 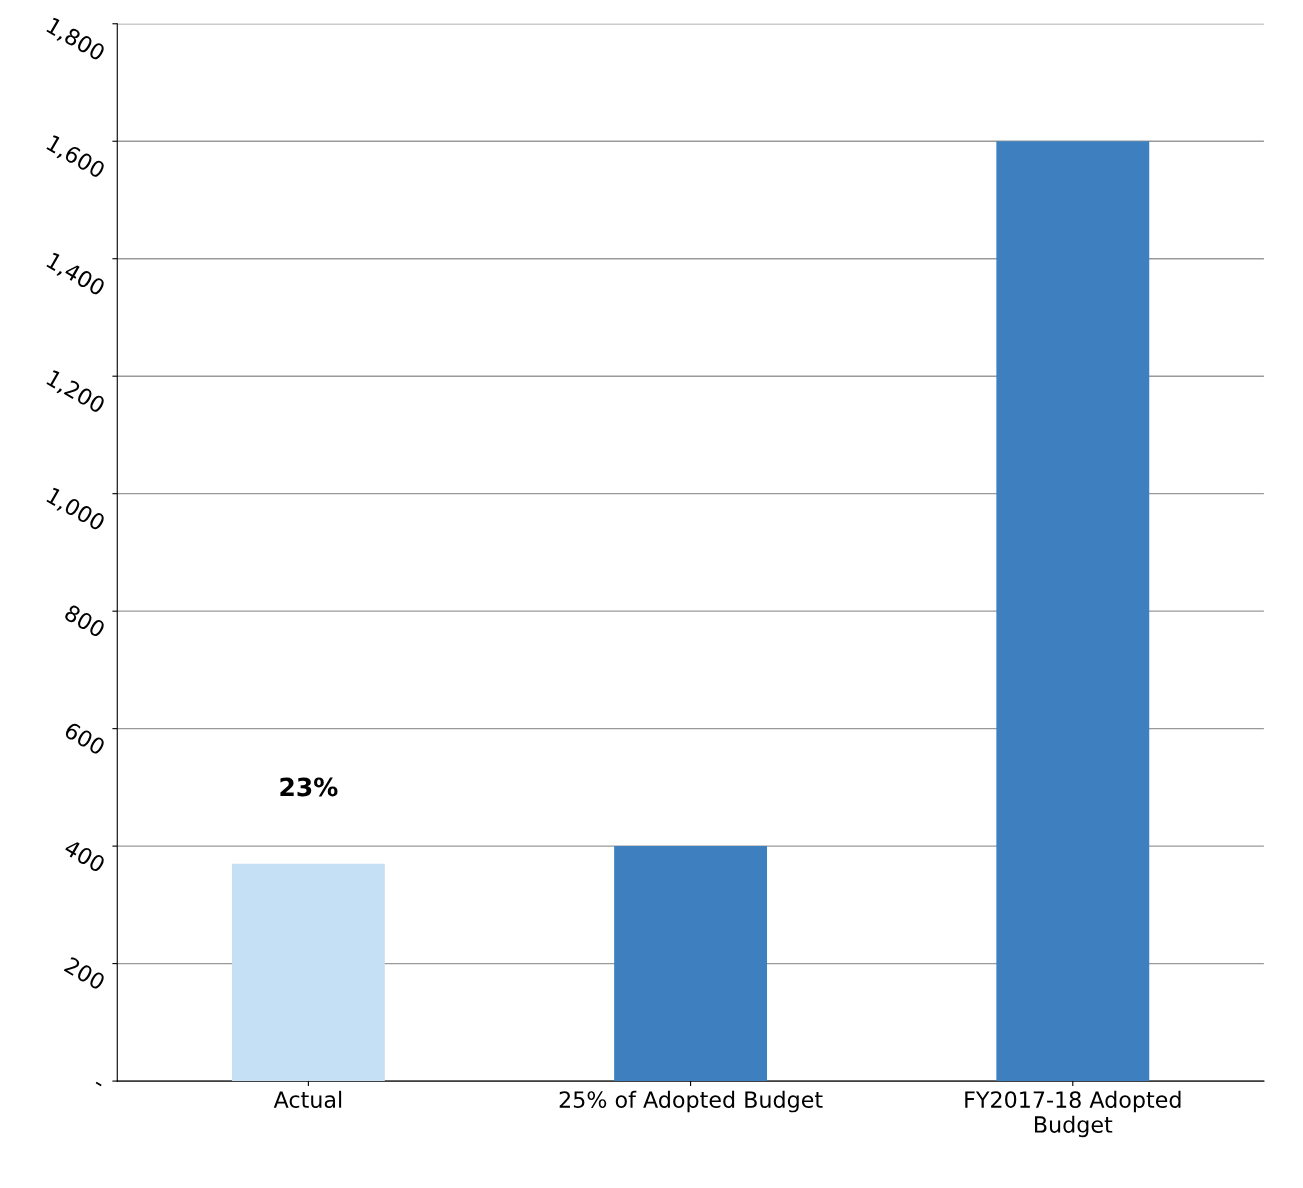 I want to click on y-tick-label: 800, so click(x=85, y=621).